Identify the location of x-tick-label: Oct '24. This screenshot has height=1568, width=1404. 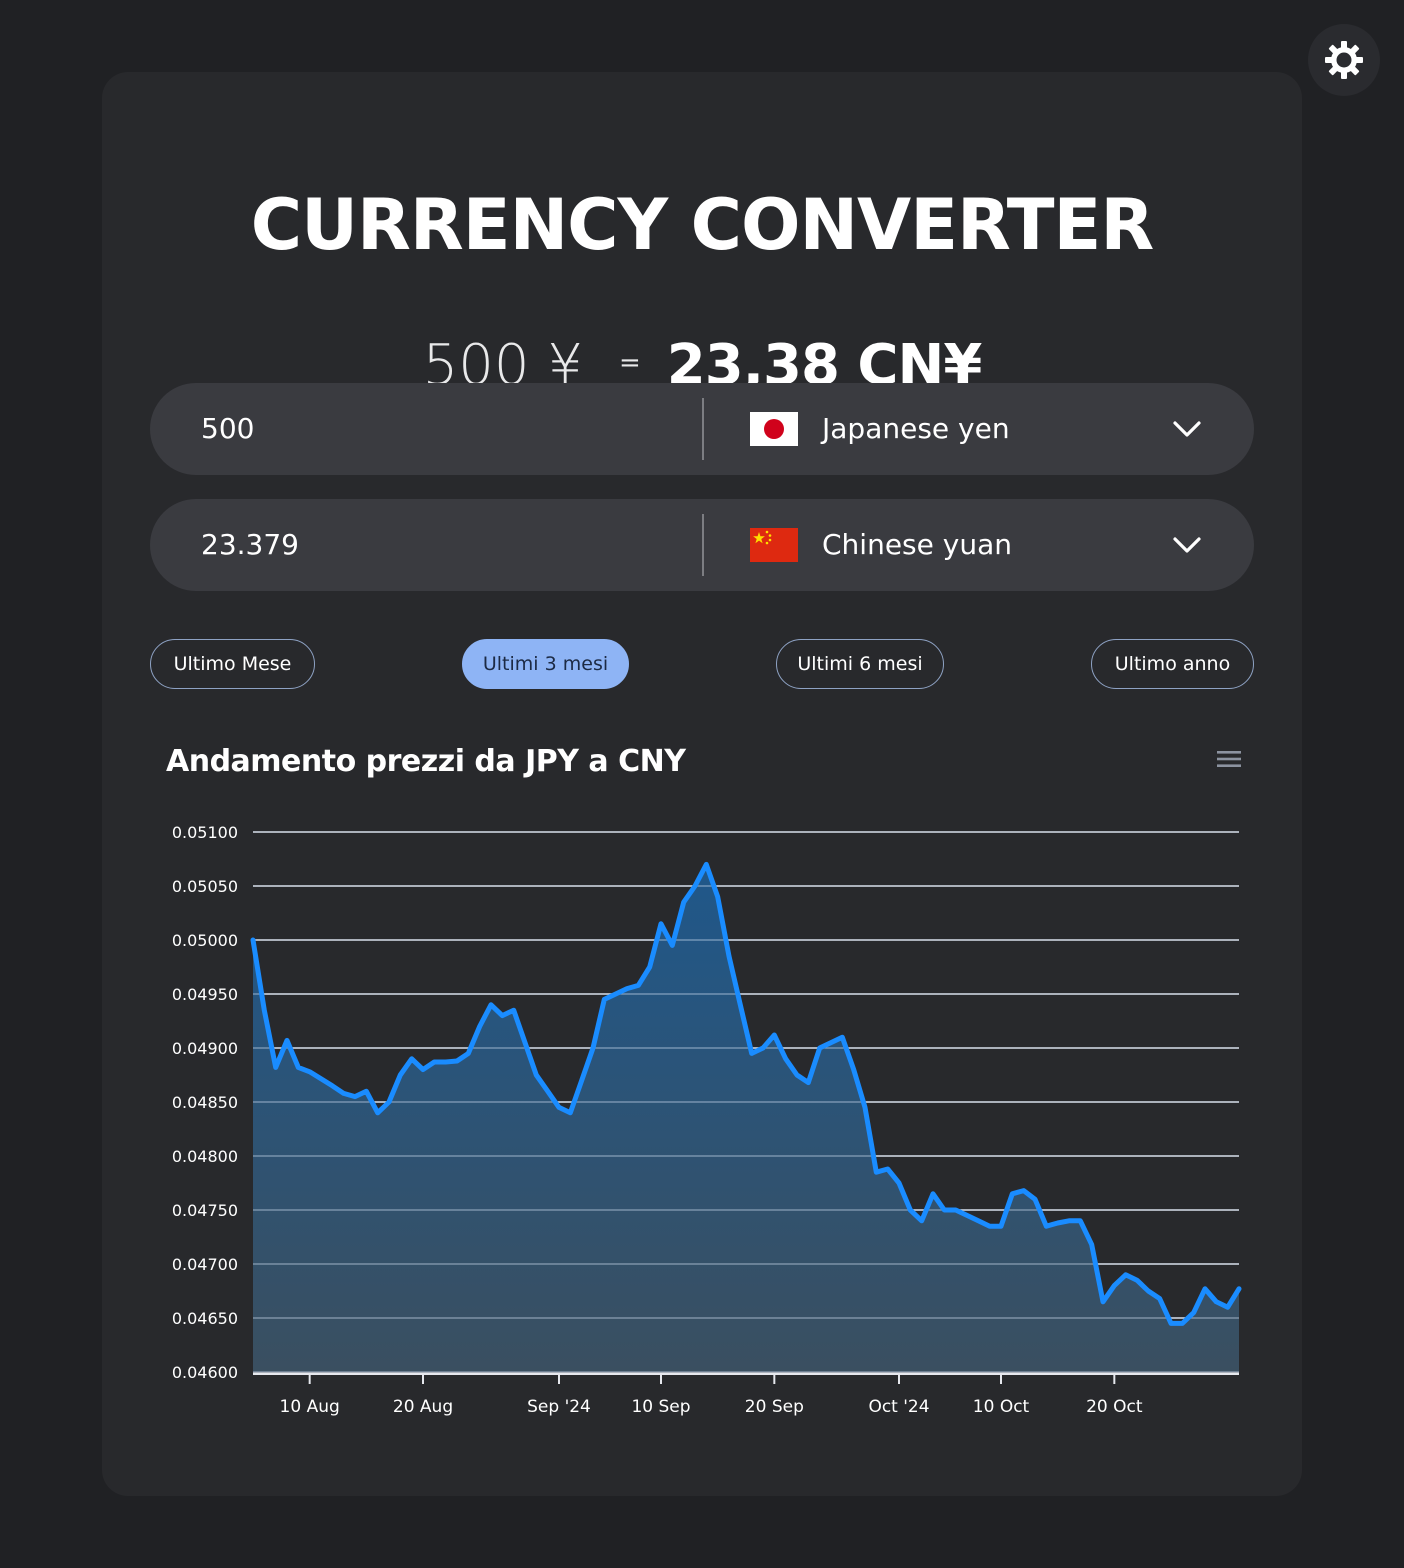
(898, 1407).